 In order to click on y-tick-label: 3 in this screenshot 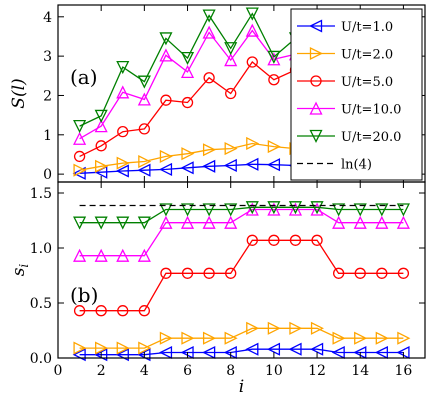, I will do `click(47, 57)`.